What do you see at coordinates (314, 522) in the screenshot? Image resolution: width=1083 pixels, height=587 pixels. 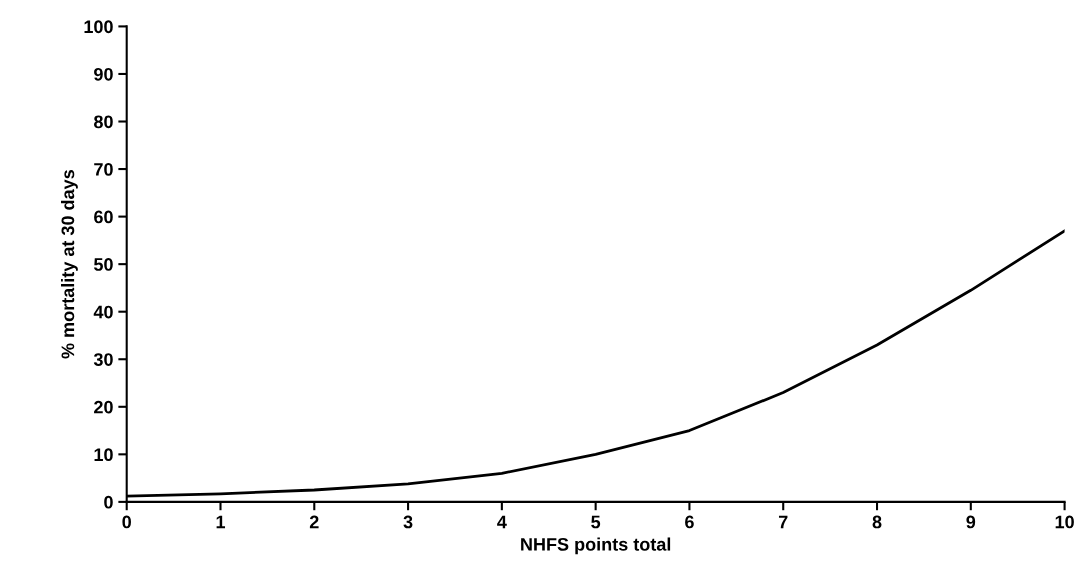 I see `x-tick-label: 2` at bounding box center [314, 522].